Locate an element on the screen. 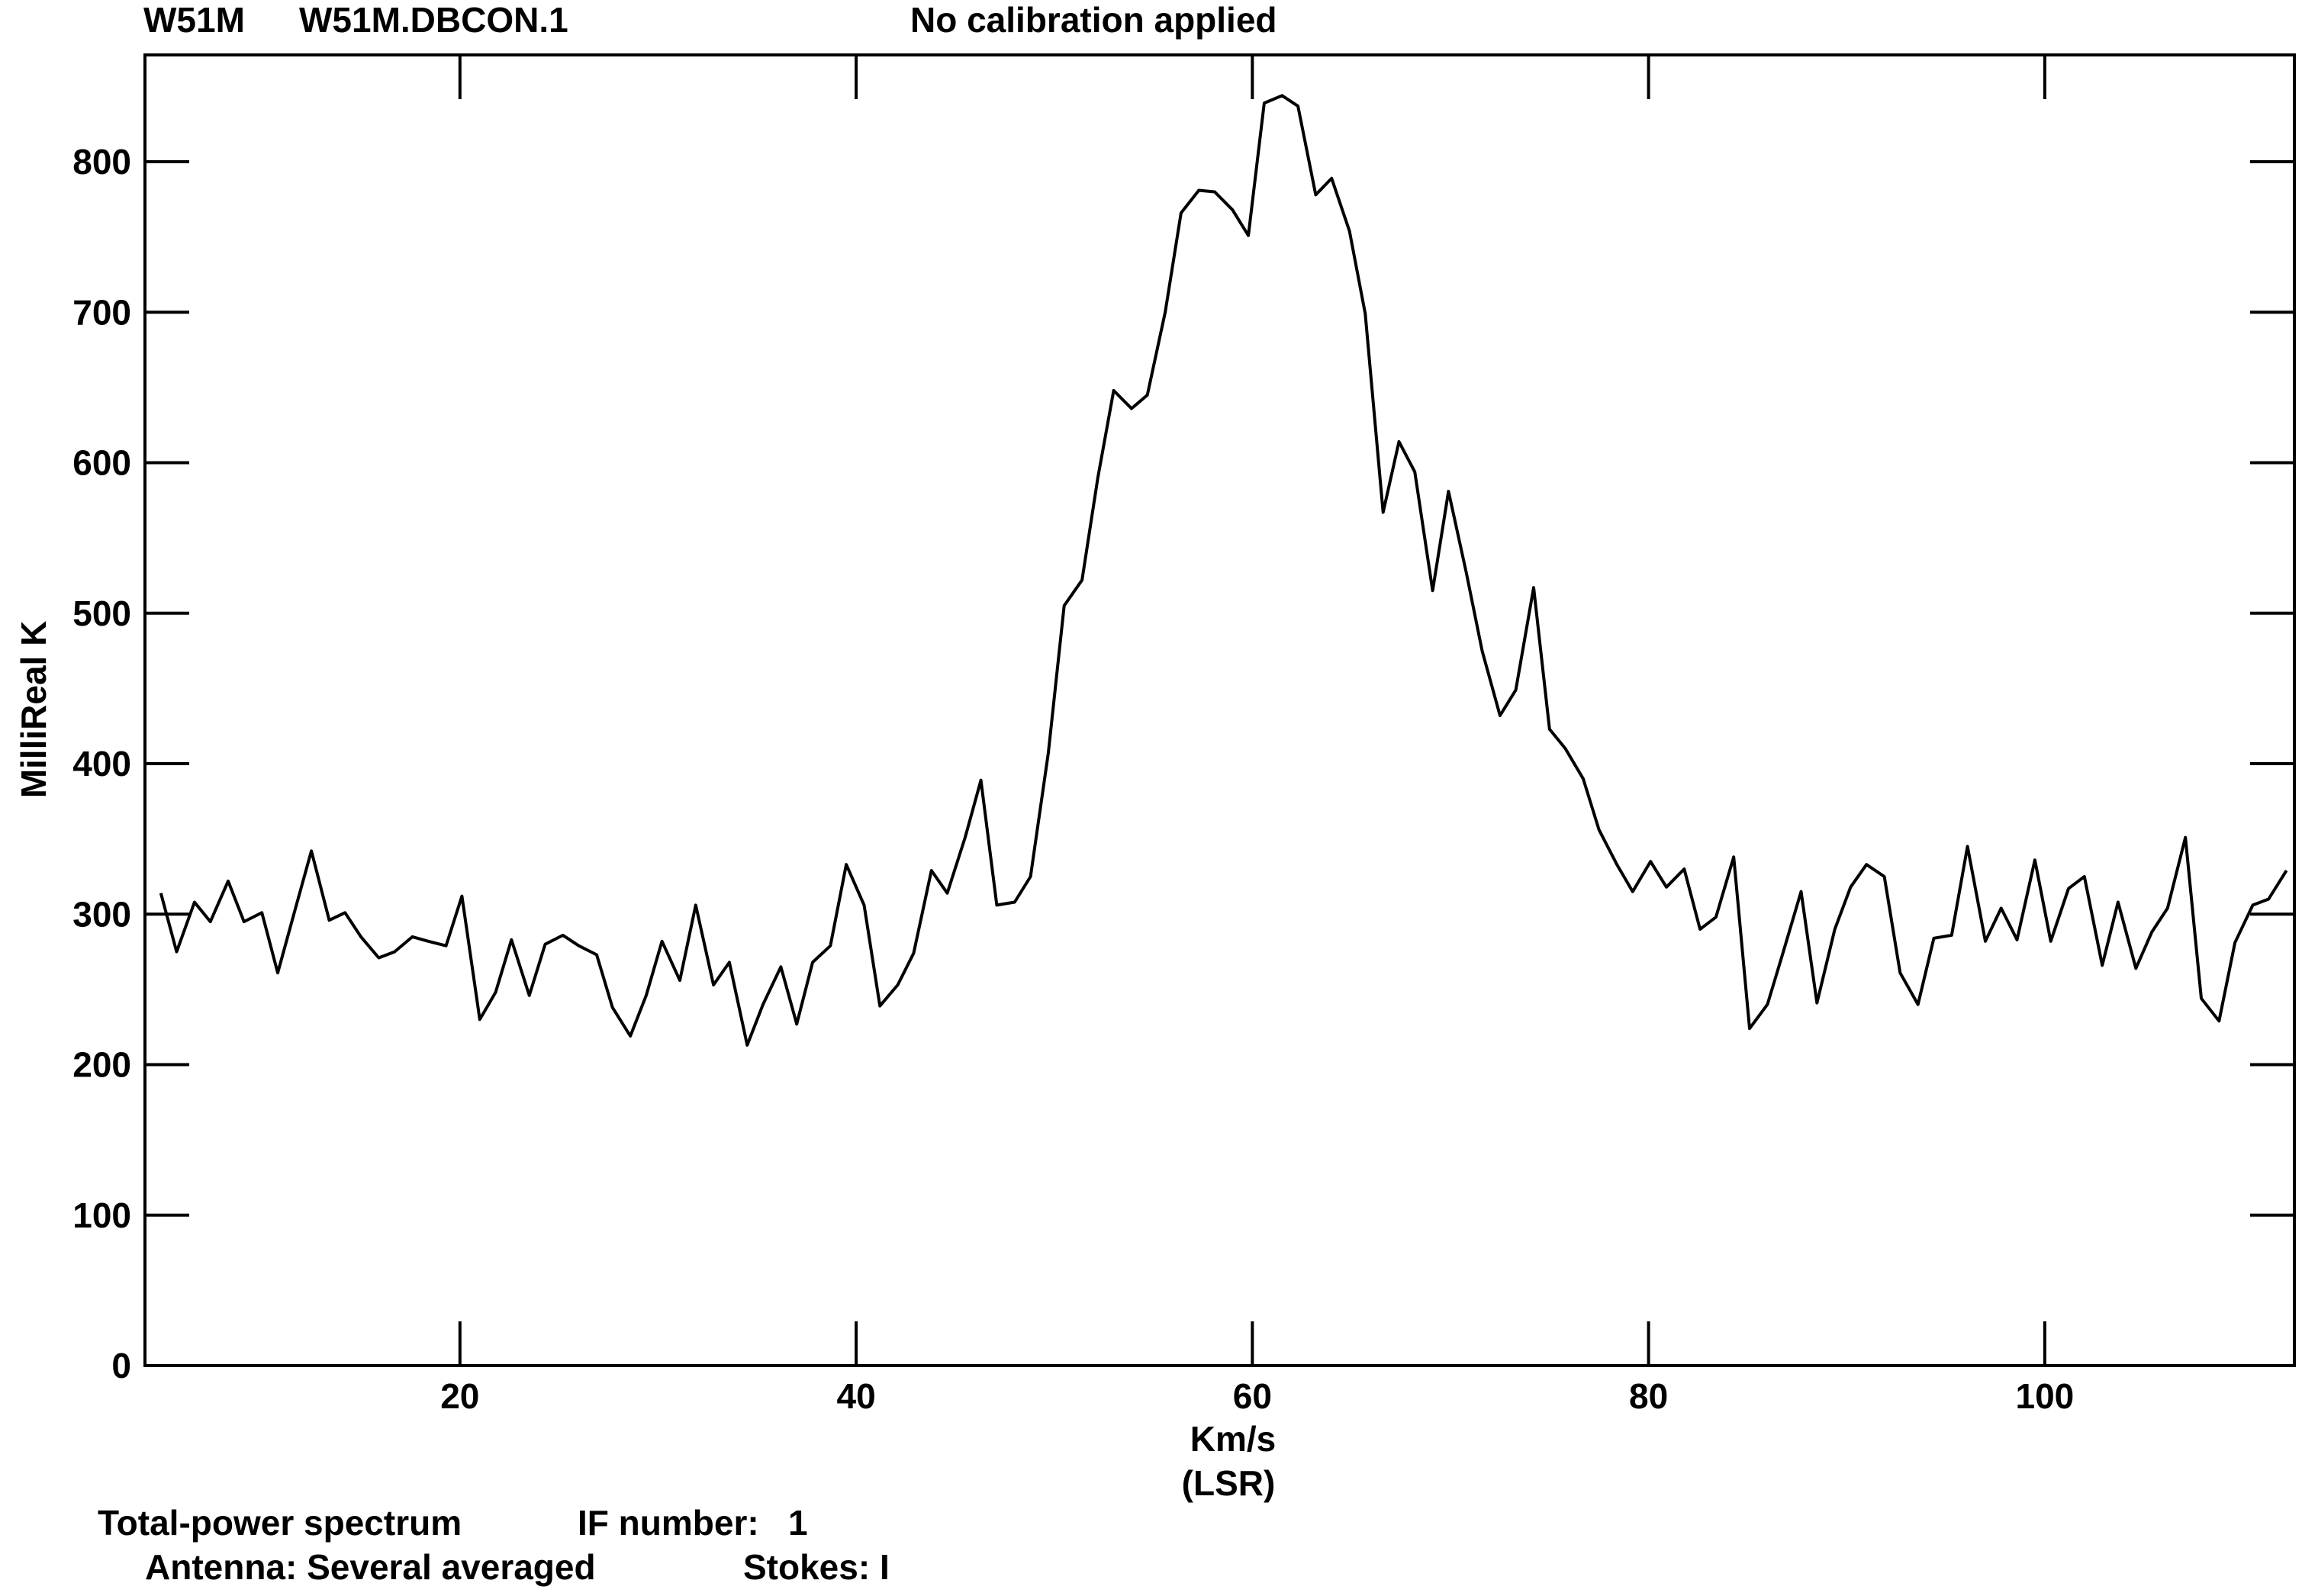 This screenshot has height=1596, width=2302. y-tick-label: 100 is located at coordinates (101, 1215).